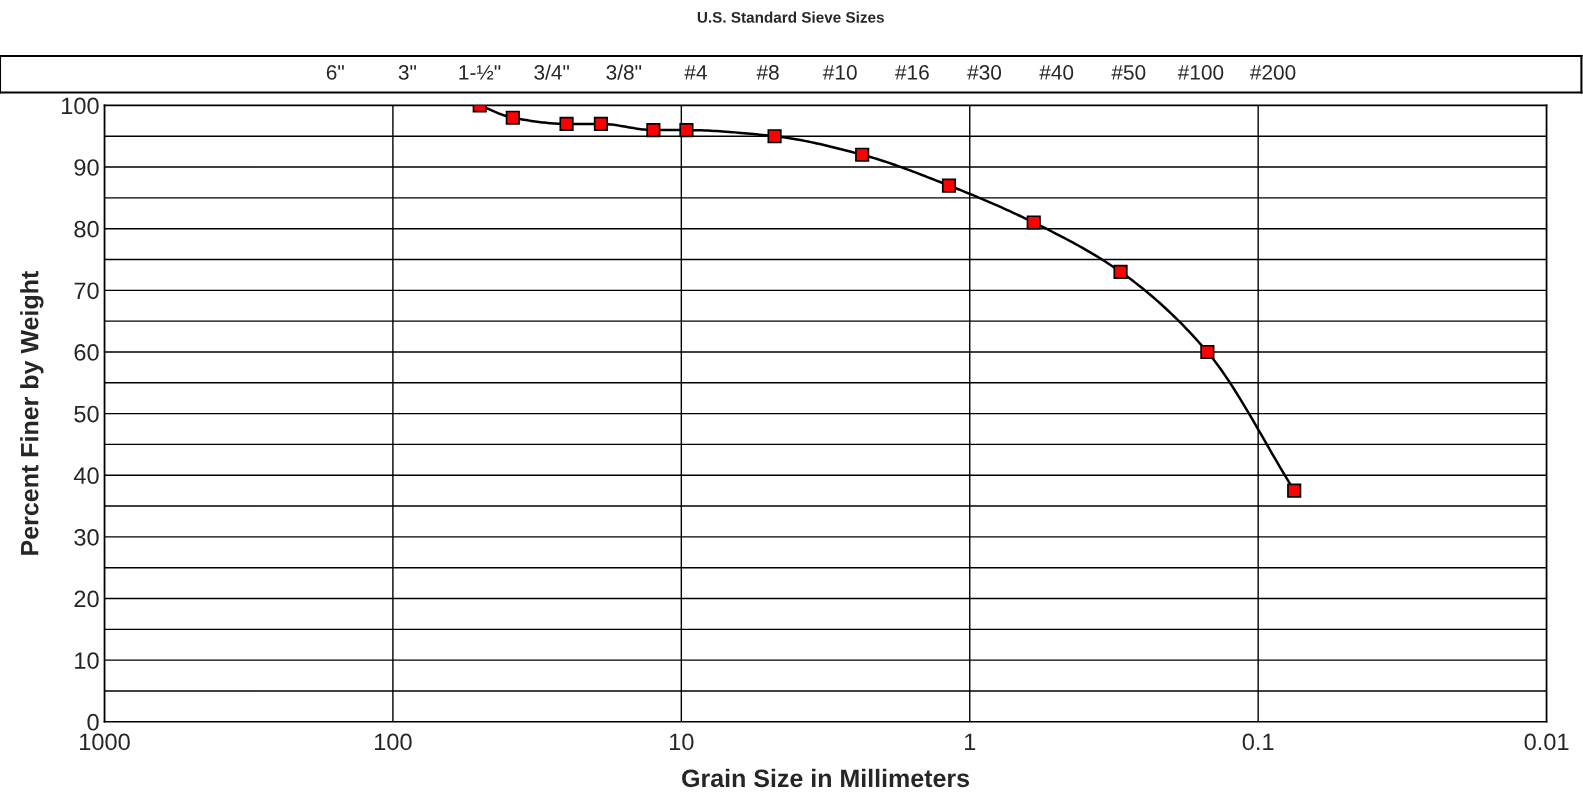 This screenshot has height=811, width=1583. Describe the element at coordinates (86, 291) in the screenshot. I see `y-tick-label: 70` at that location.